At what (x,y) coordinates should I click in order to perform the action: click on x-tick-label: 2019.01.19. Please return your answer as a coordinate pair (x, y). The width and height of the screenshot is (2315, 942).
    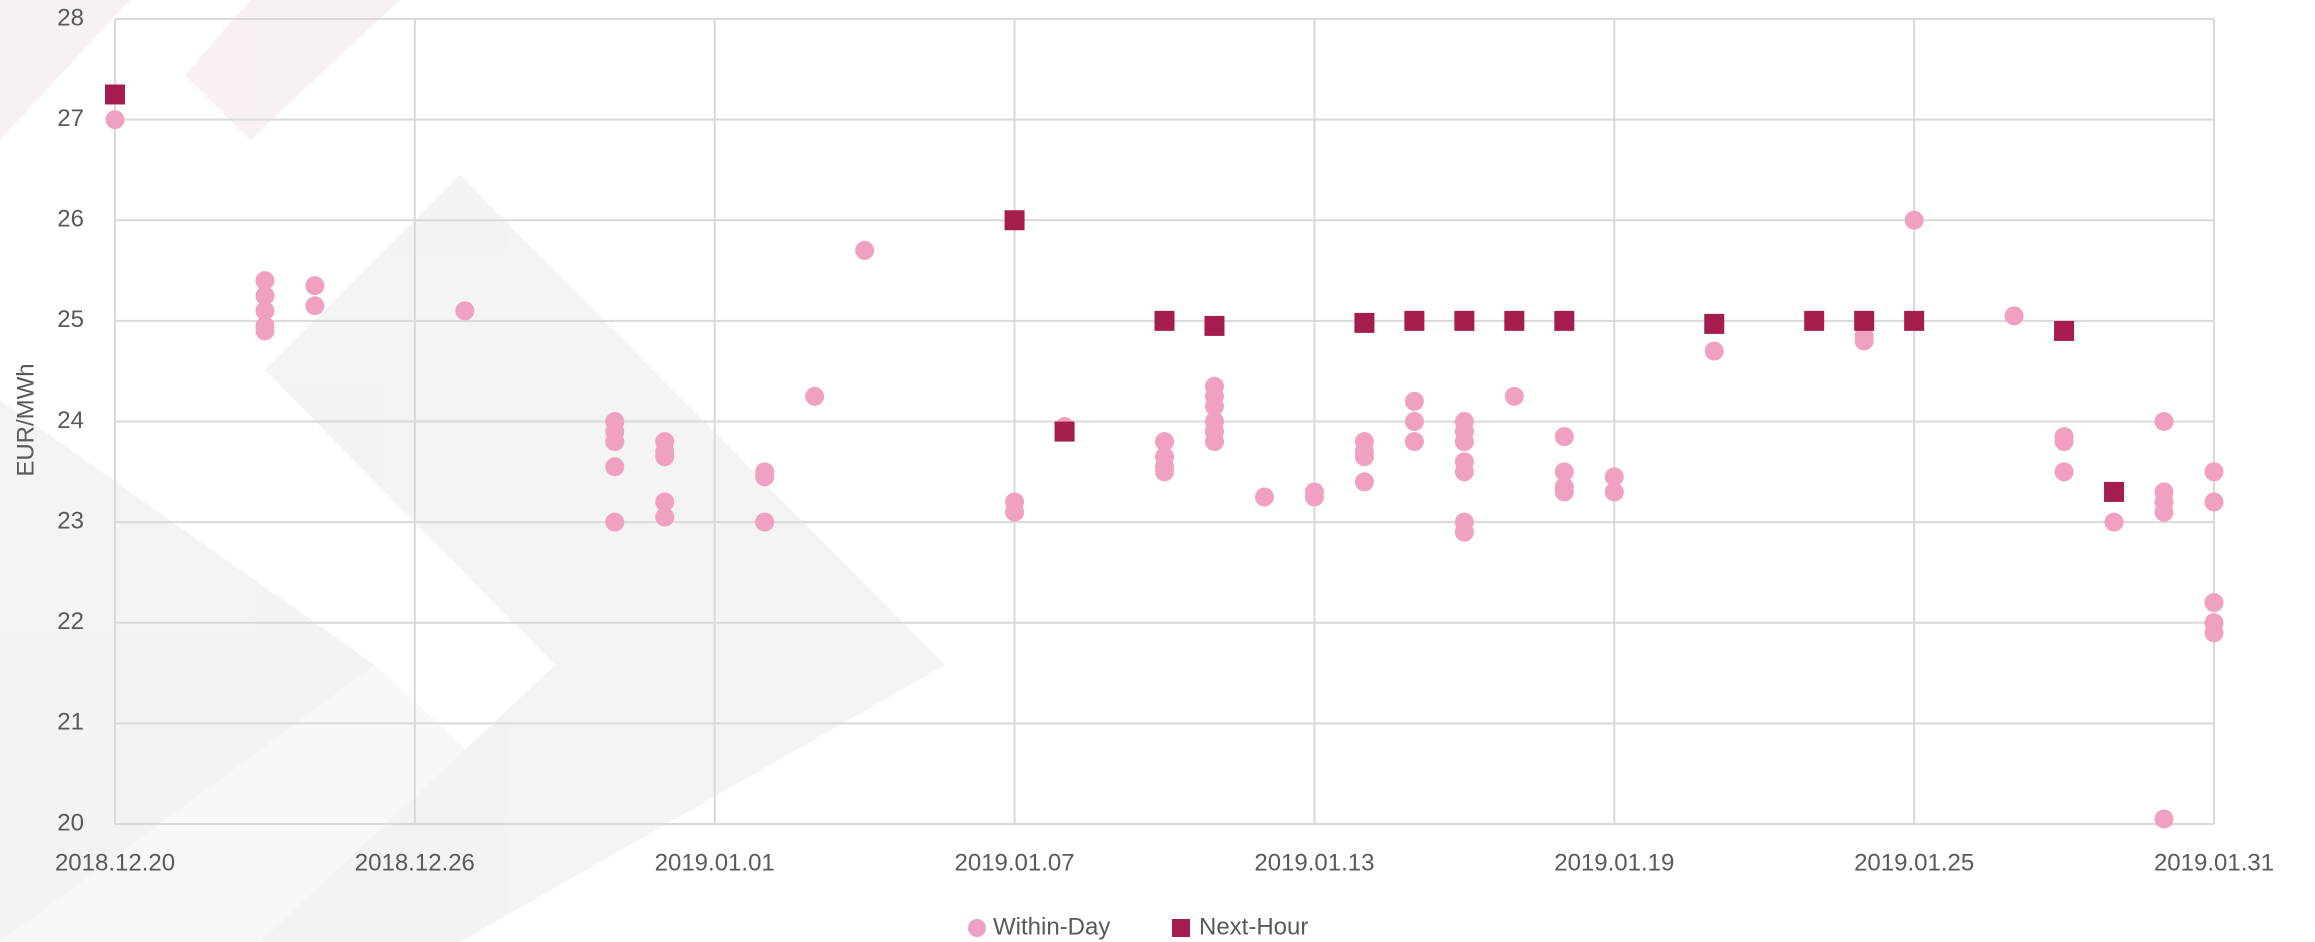
    Looking at the image, I should click on (1614, 862).